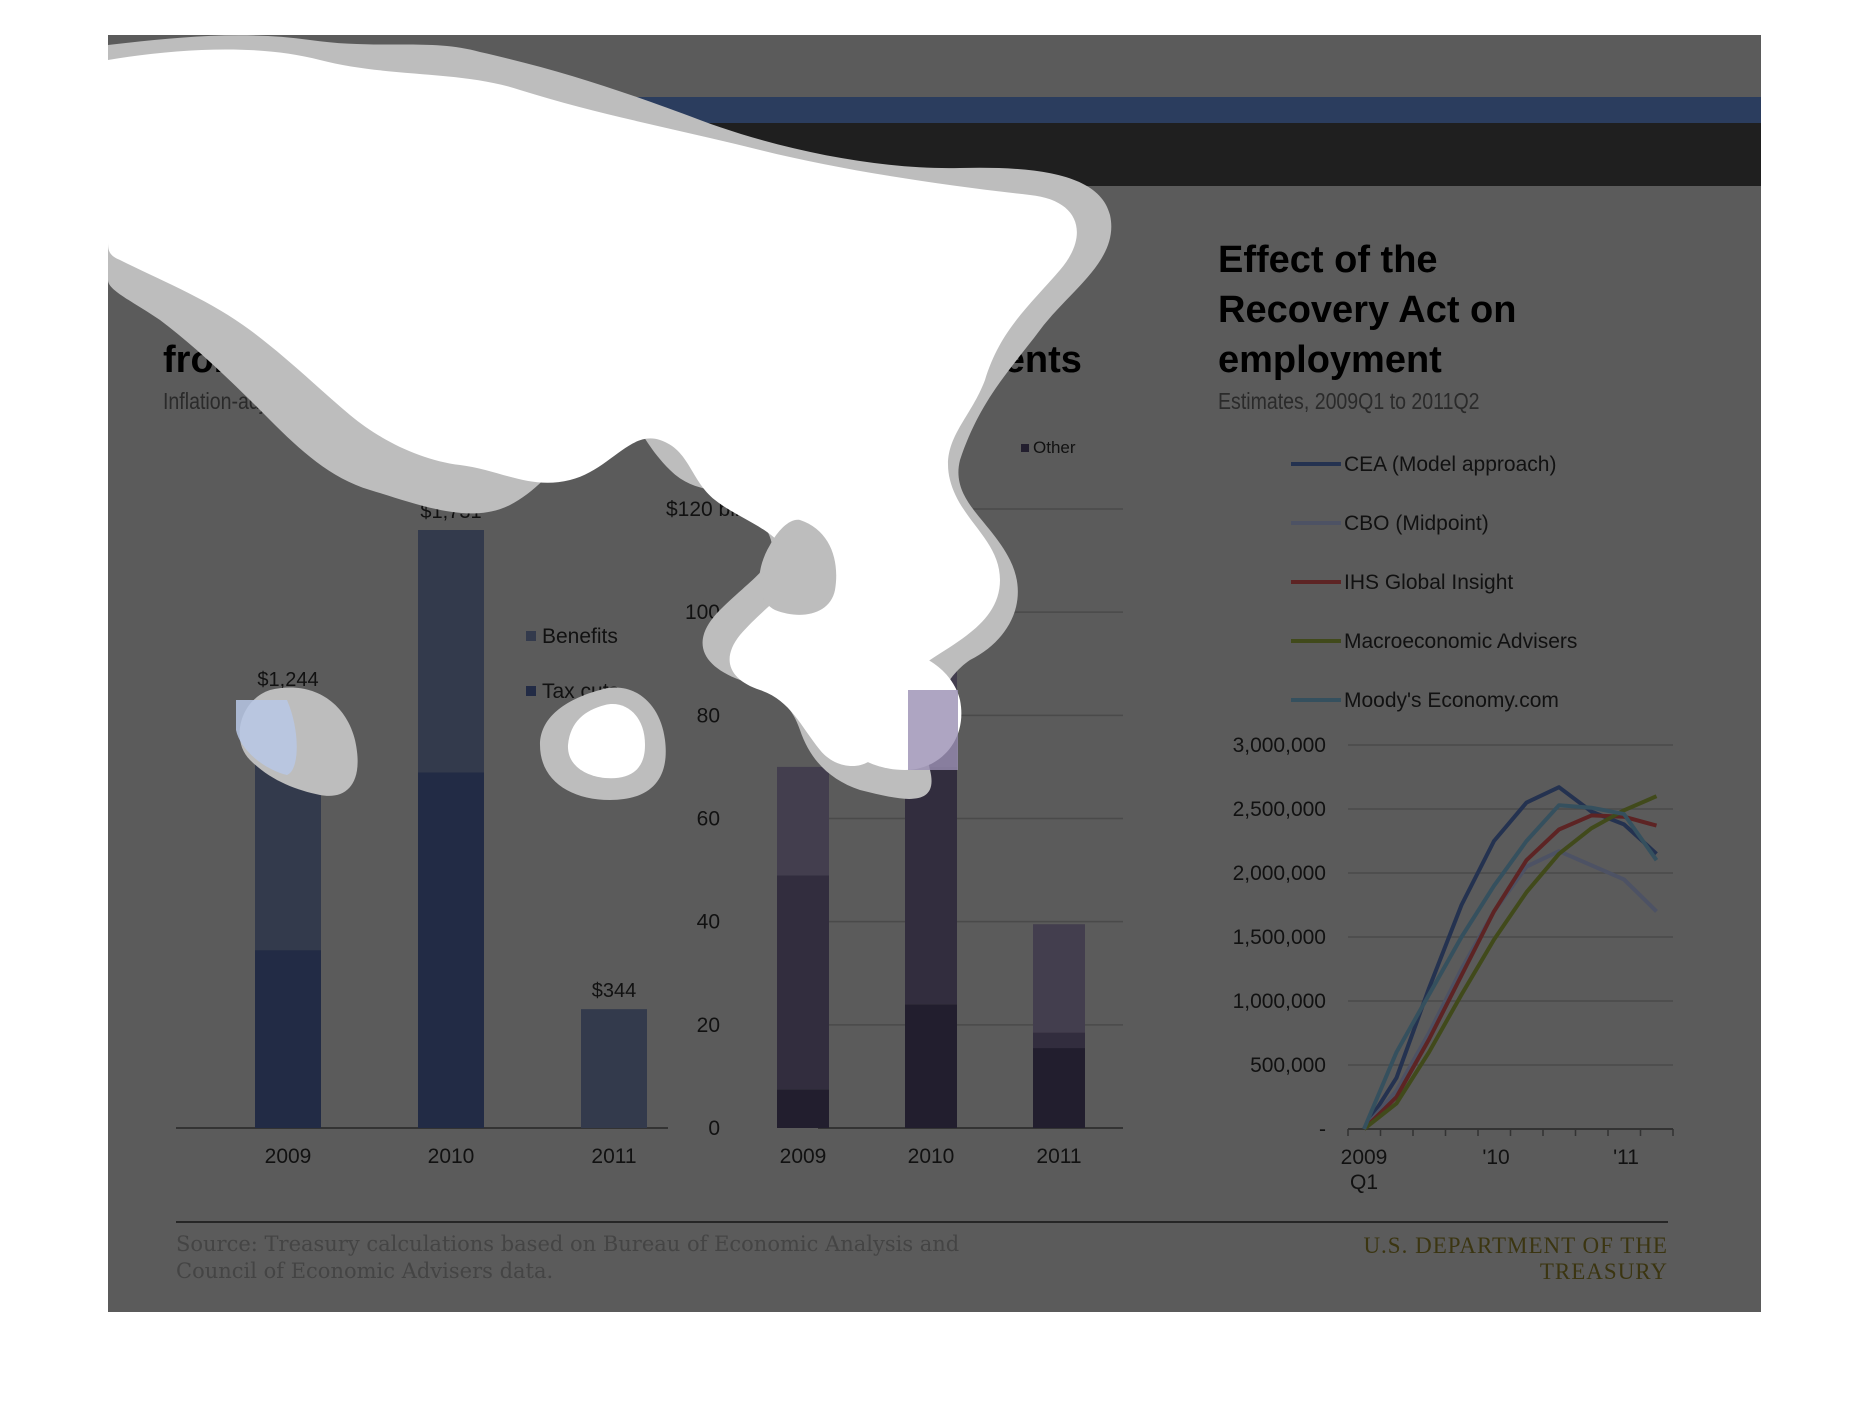  I want to click on legend-label: Macroeconomic Advisers, so click(1460, 641).